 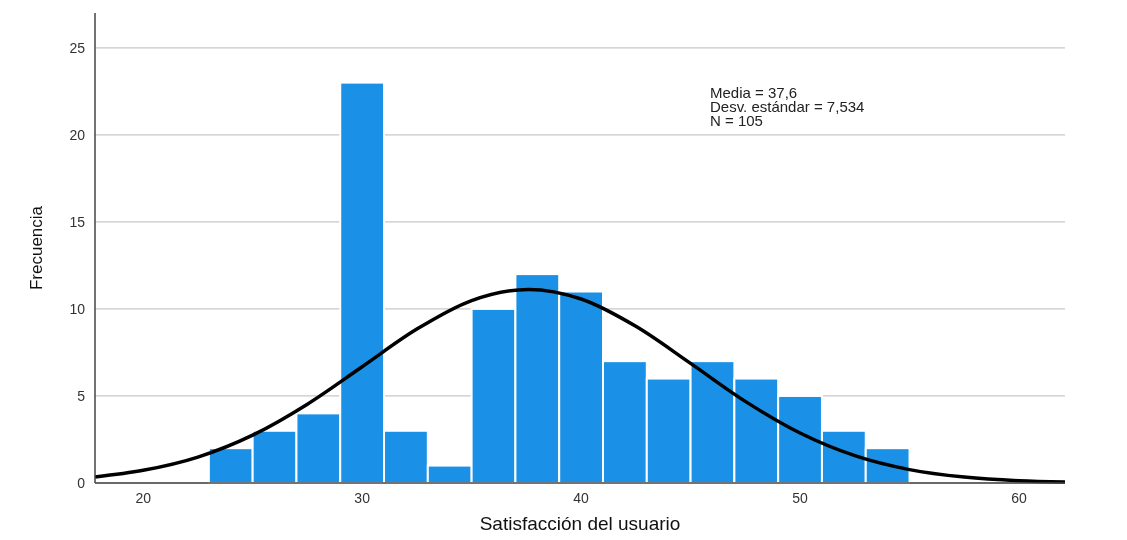 What do you see at coordinates (362, 498) in the screenshot?
I see `x-tick-label: 30` at bounding box center [362, 498].